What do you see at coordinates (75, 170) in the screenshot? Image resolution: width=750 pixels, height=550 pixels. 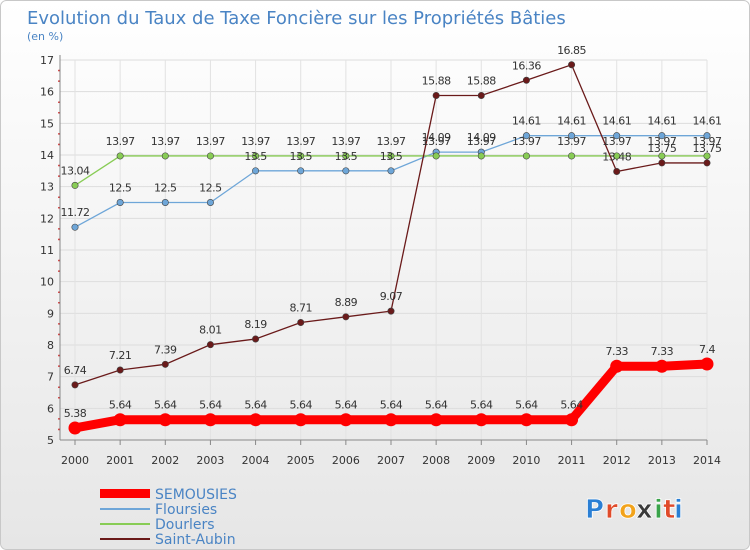 I see `data-label: 13.04` at bounding box center [75, 170].